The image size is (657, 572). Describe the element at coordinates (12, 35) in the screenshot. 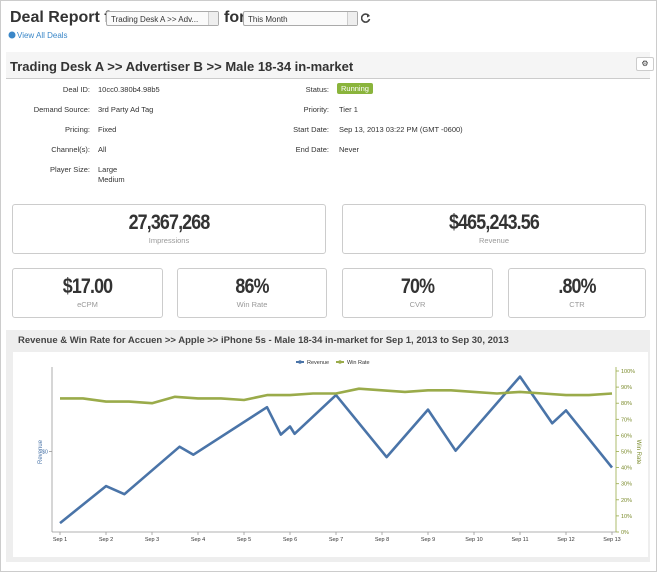

I see `info-icon` at that location.